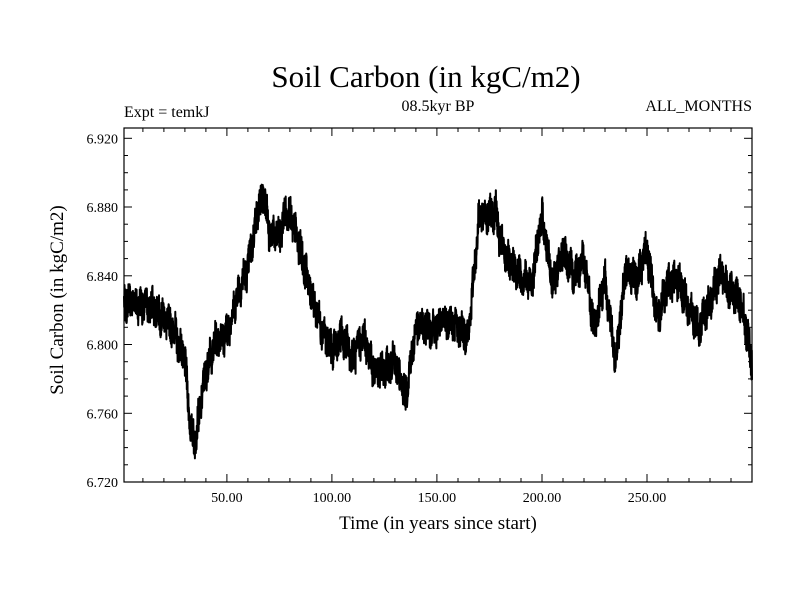 The width and height of the screenshot is (800, 600). What do you see at coordinates (437, 498) in the screenshot?
I see `x-tick-label: 150.00` at bounding box center [437, 498].